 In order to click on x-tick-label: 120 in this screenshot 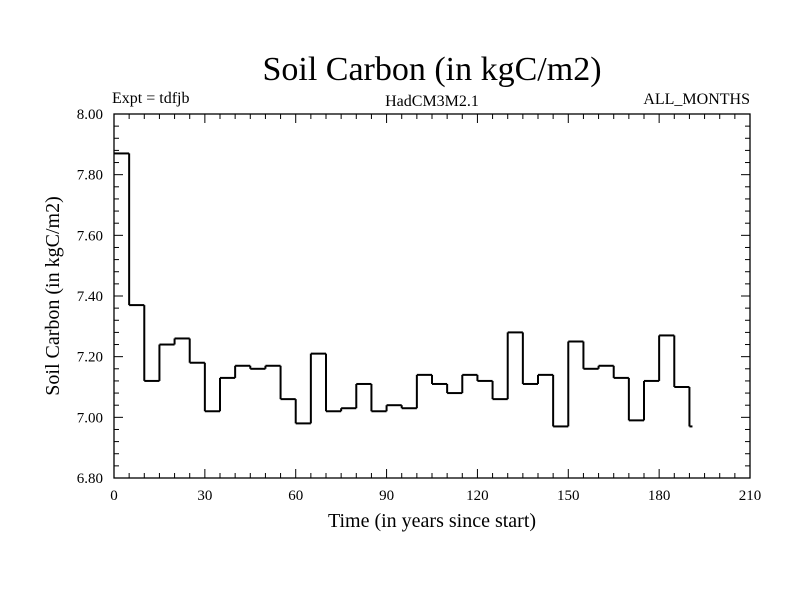, I will do `click(477, 496)`.